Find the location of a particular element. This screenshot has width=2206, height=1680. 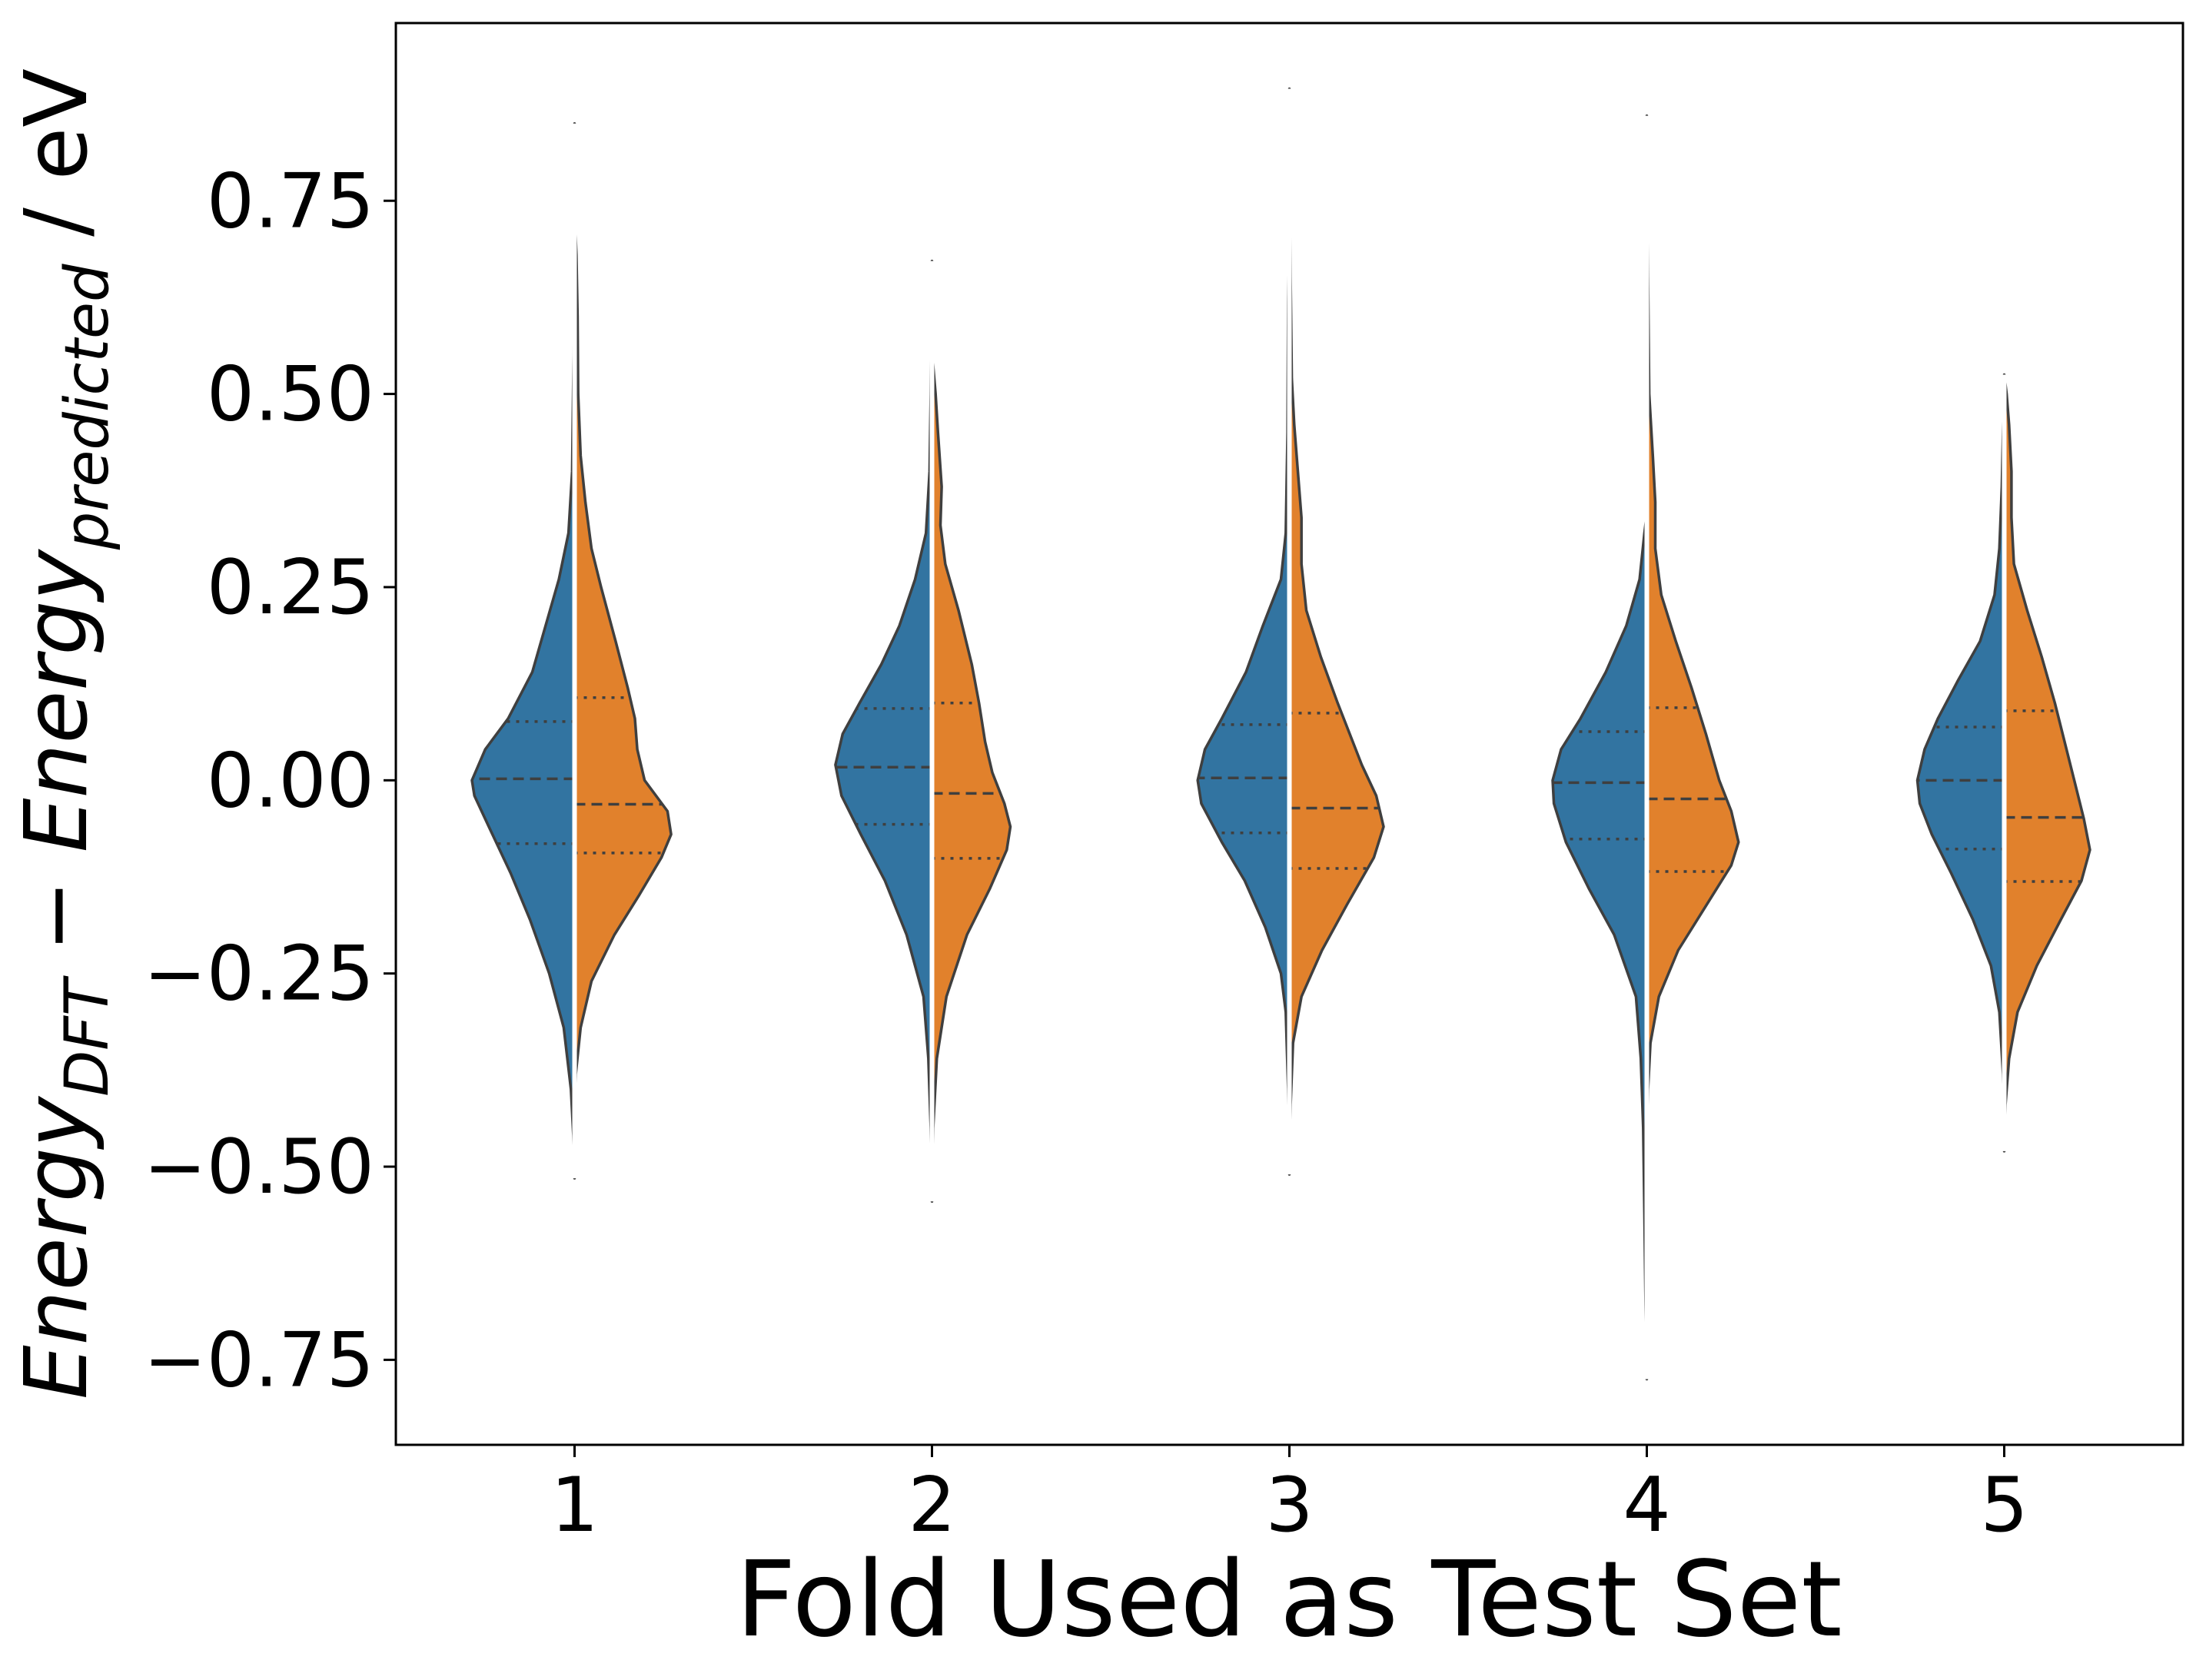

y-label-part: / eV is located at coordinates (57, 166).